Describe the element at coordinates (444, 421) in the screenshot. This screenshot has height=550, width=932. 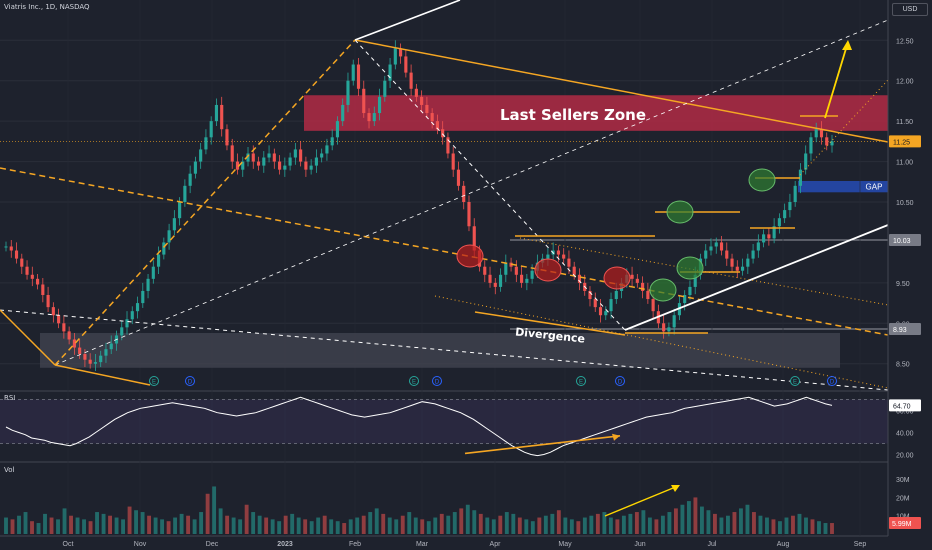
I see `rsi-band` at that location.